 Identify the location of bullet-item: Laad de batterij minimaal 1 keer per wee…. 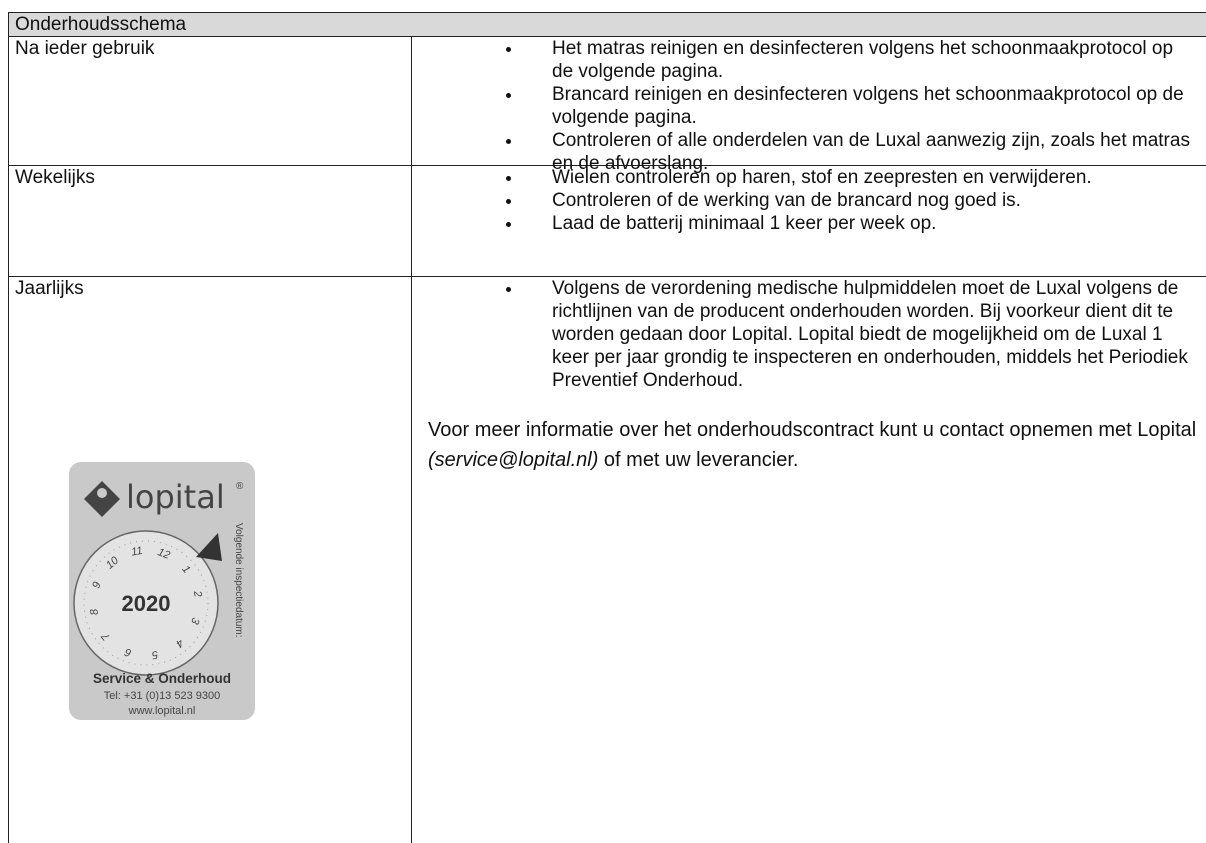
(861, 223).